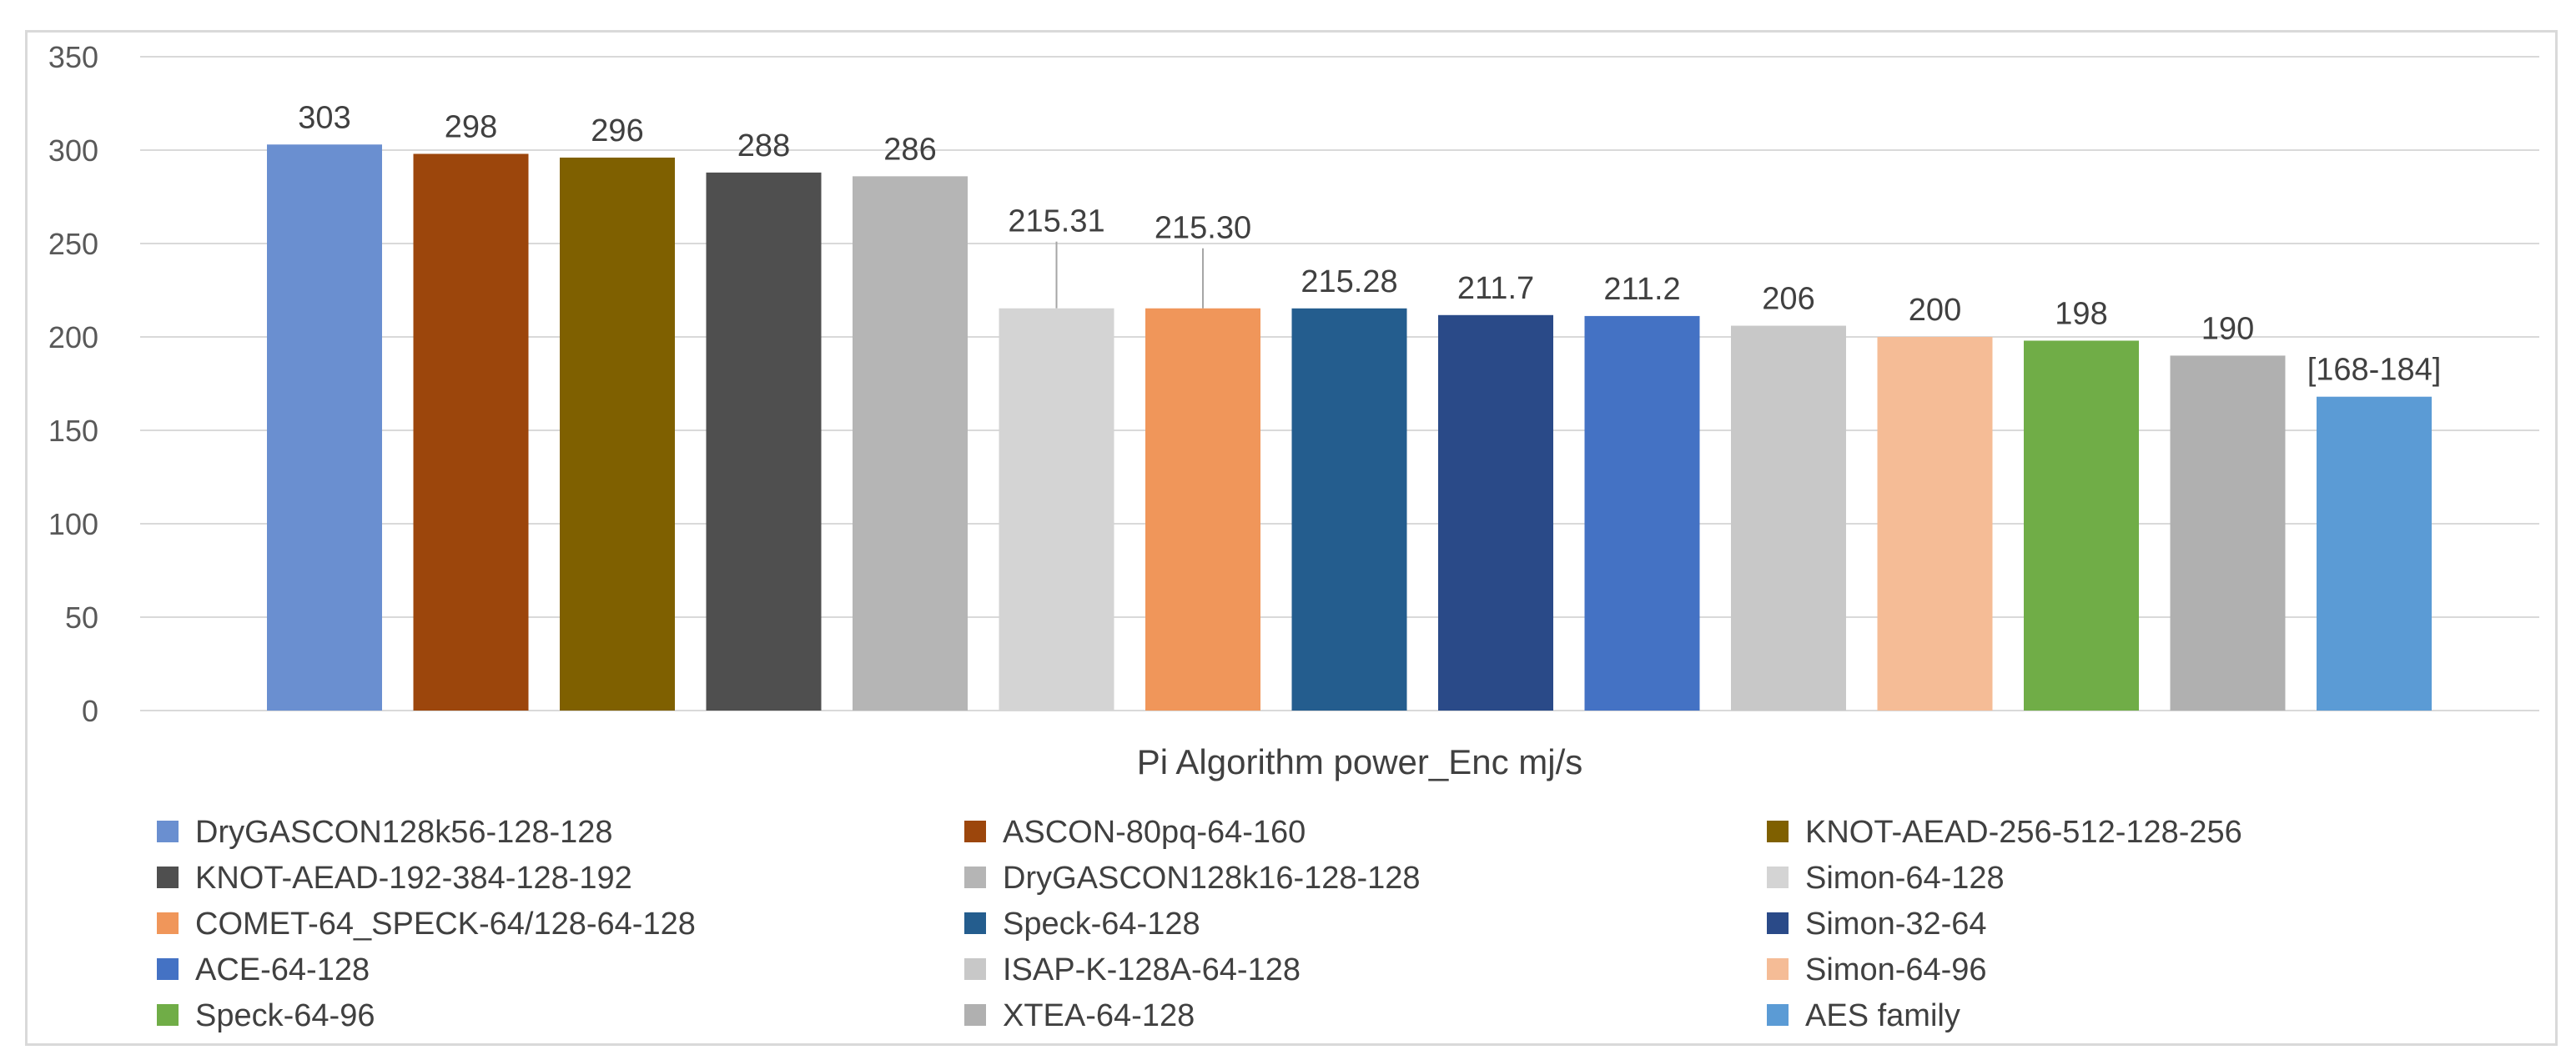  I want to click on data-label-14: 190, so click(2227, 328).